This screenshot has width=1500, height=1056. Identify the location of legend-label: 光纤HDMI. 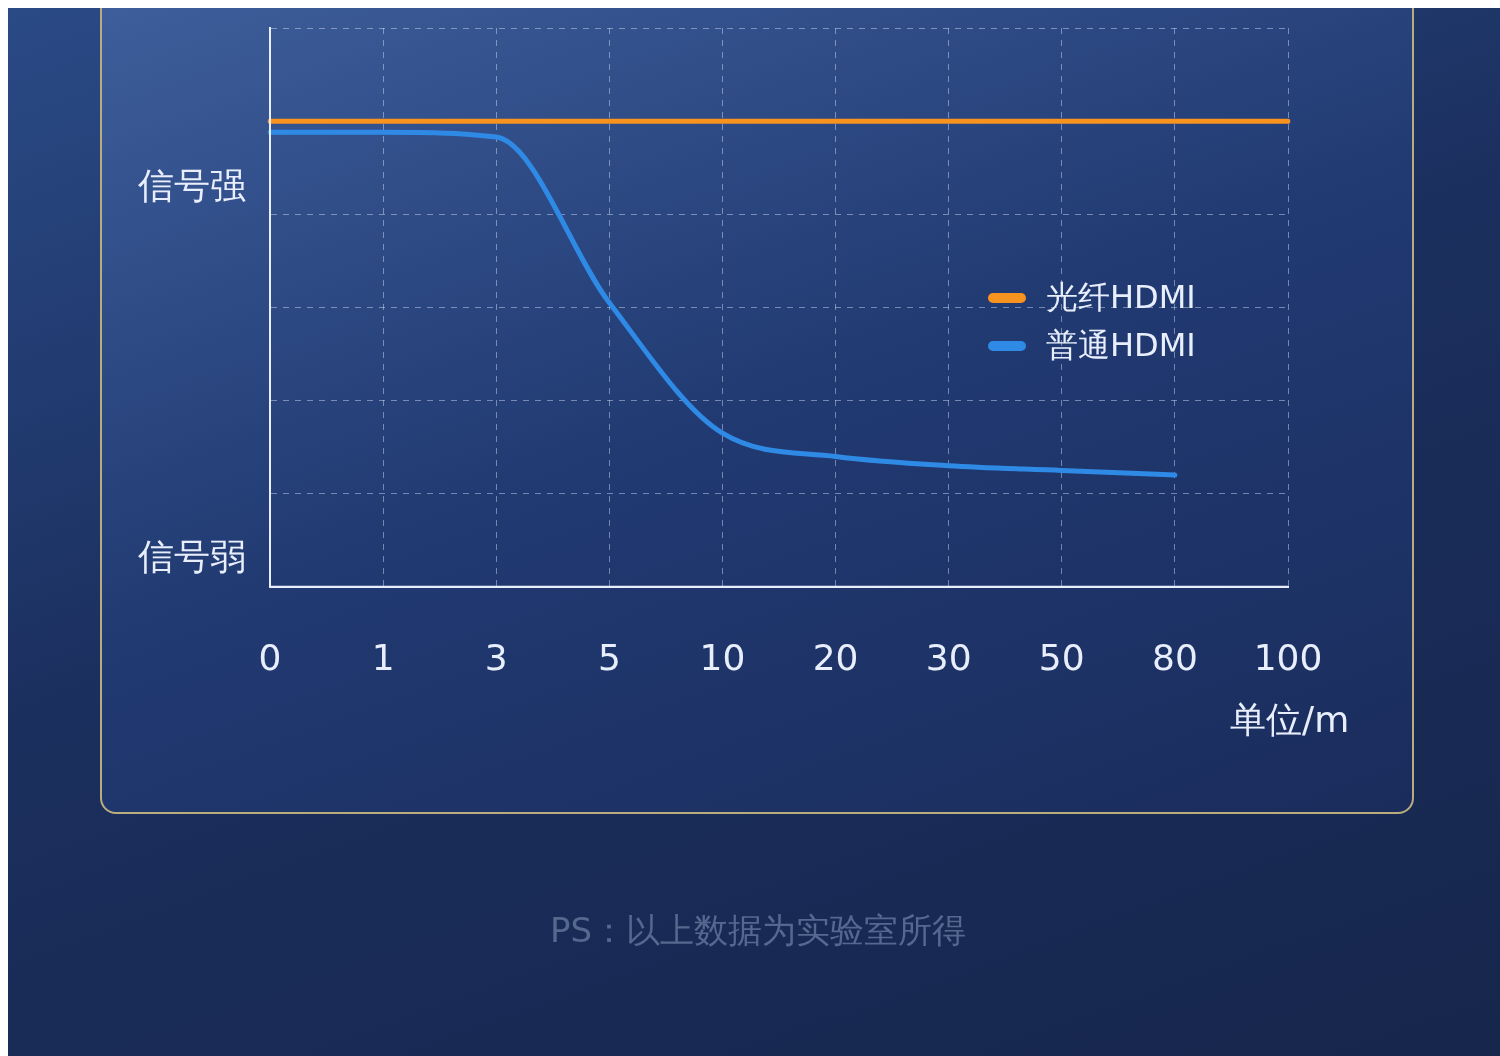
(1121, 297).